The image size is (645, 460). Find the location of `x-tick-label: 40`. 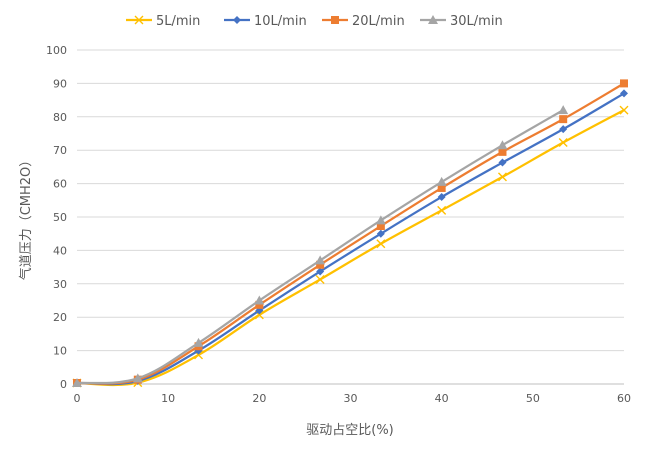

x-tick-label: 40 is located at coordinates (442, 398).